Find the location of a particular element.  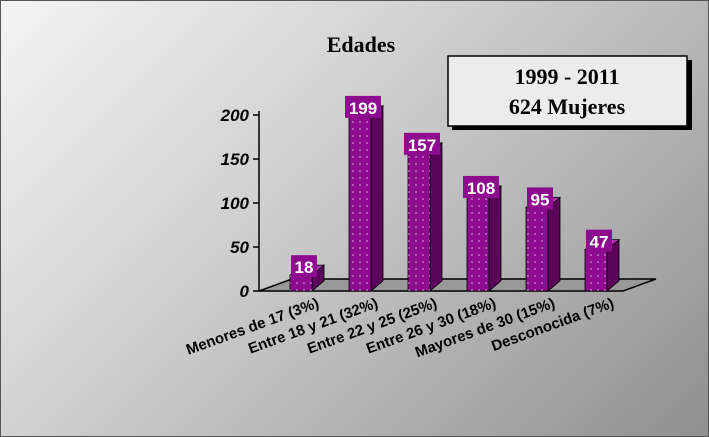

data-label-text: 95 is located at coordinates (540, 199).